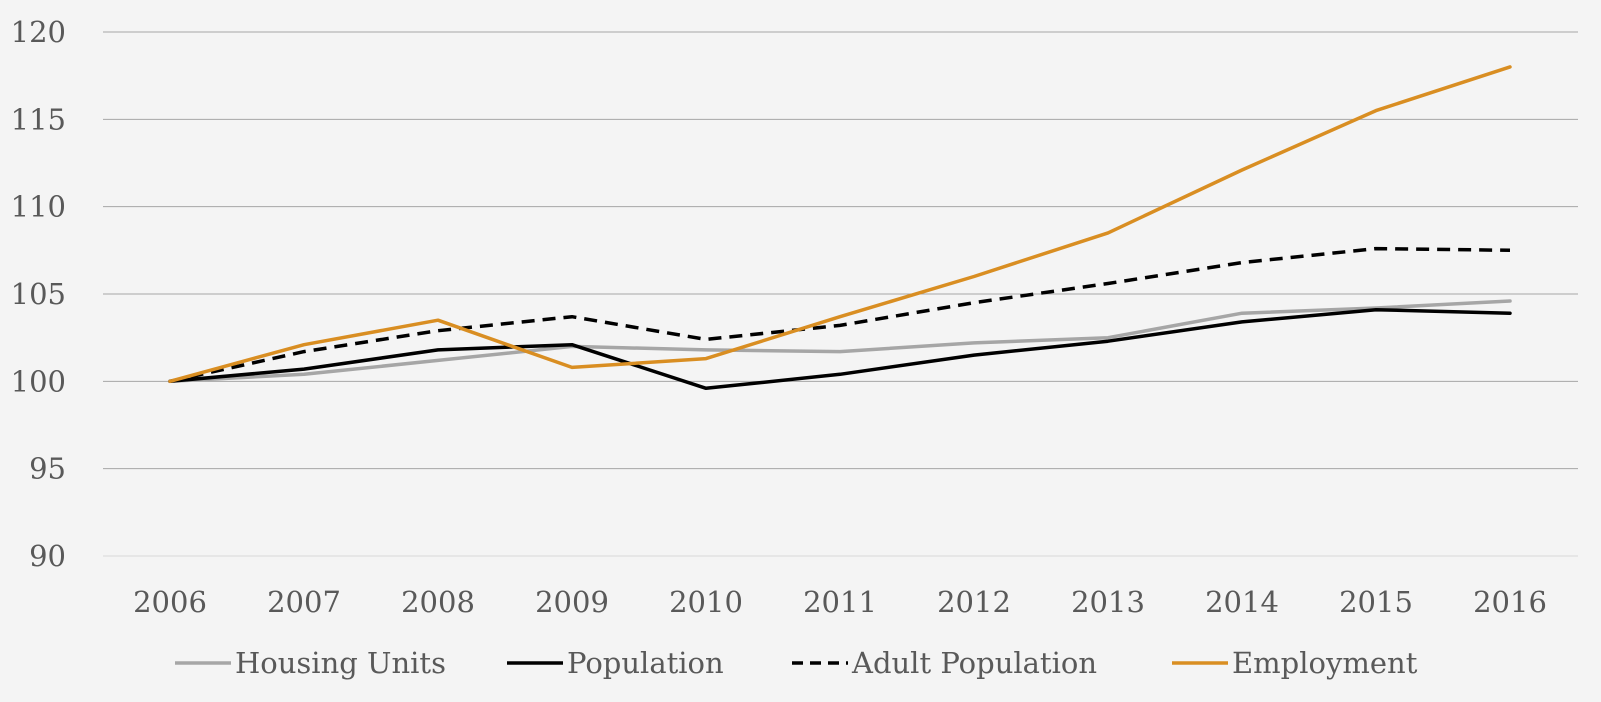 The image size is (1601, 702). I want to click on legend-label: Adult Population, so click(974, 663).